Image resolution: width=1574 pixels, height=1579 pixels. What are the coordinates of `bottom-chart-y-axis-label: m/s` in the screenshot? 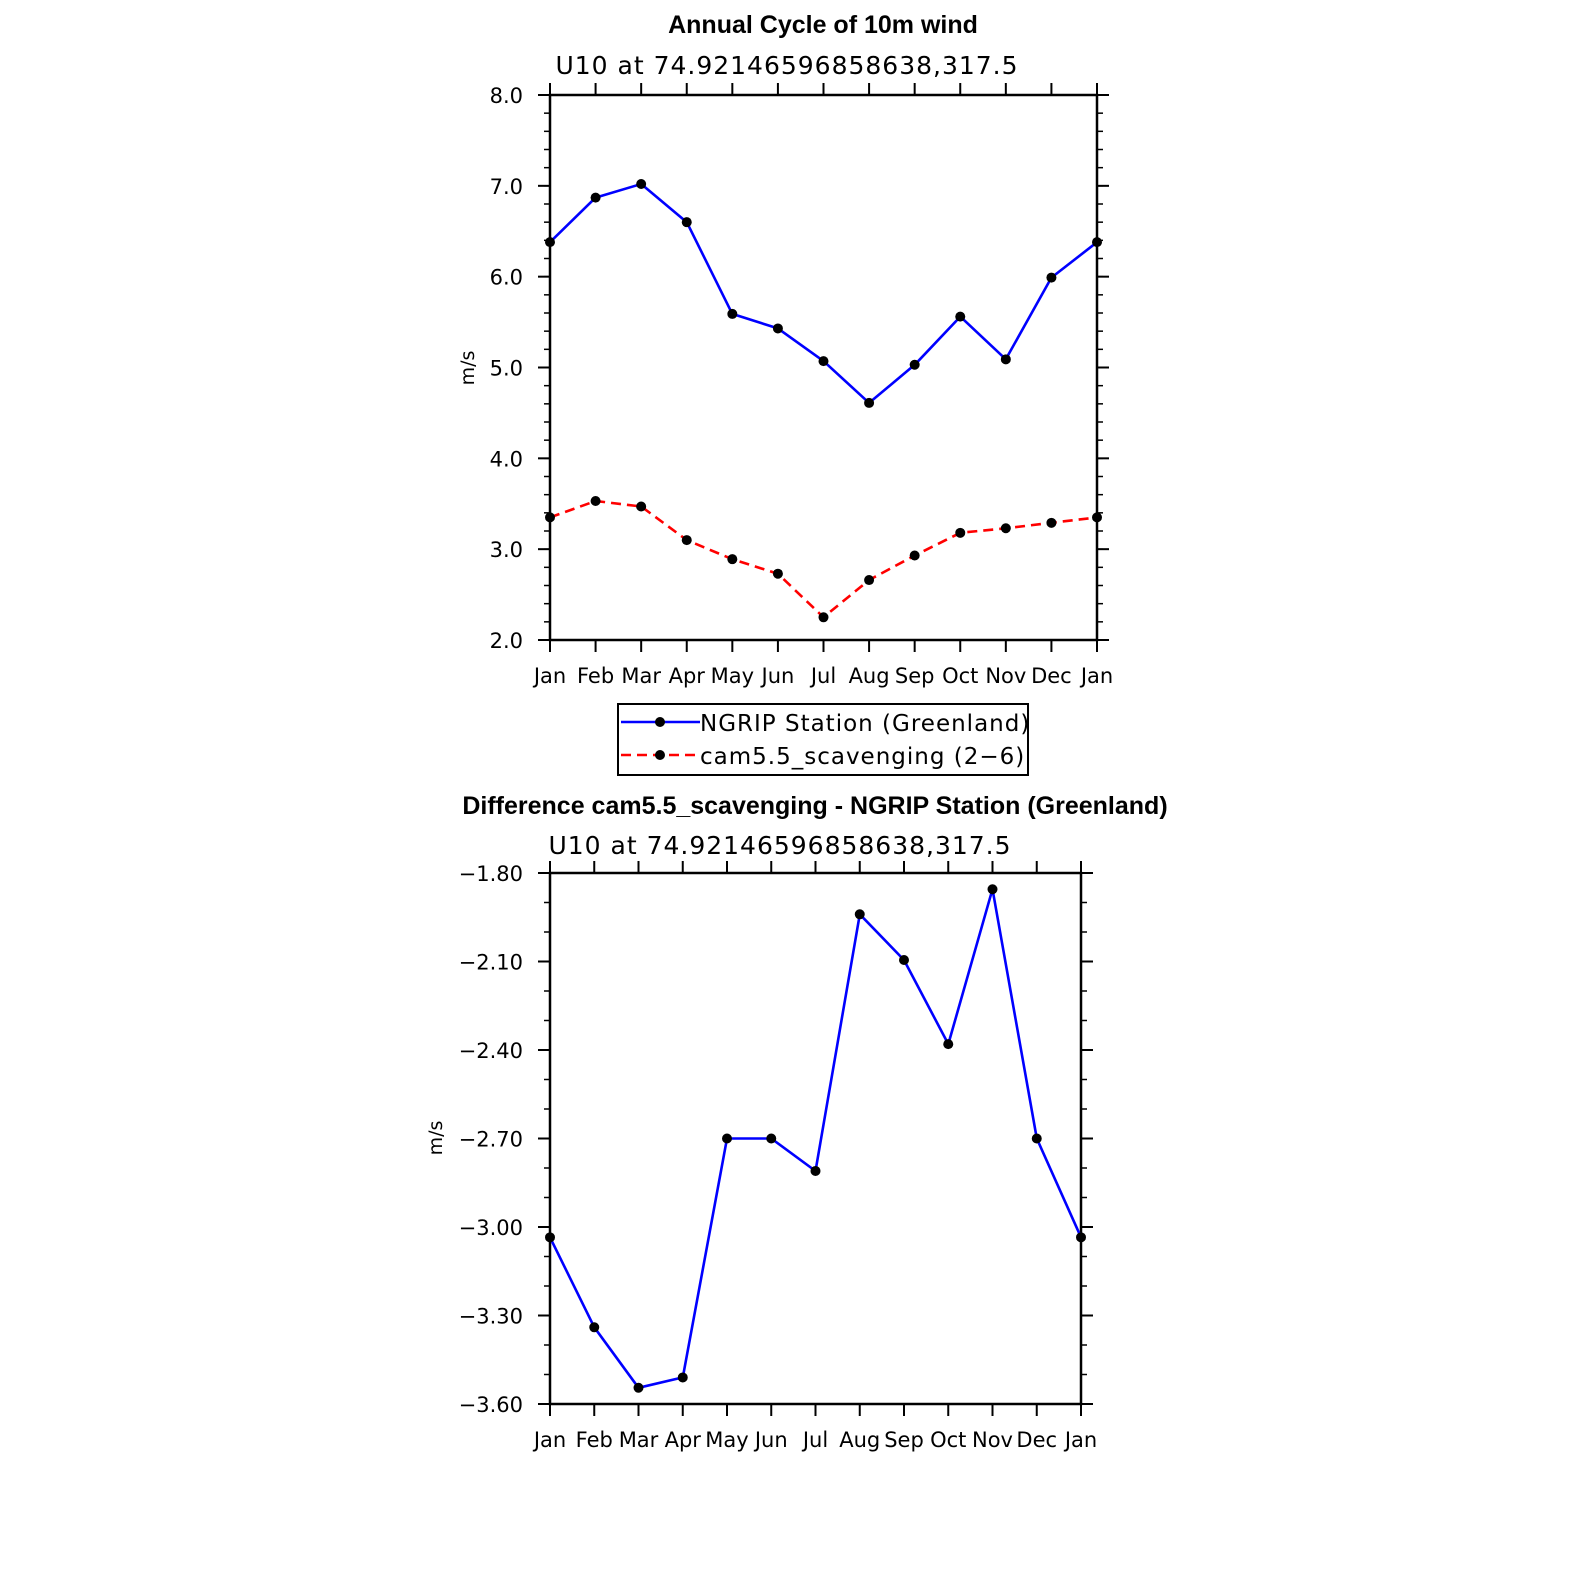 It's located at (436, 1138).